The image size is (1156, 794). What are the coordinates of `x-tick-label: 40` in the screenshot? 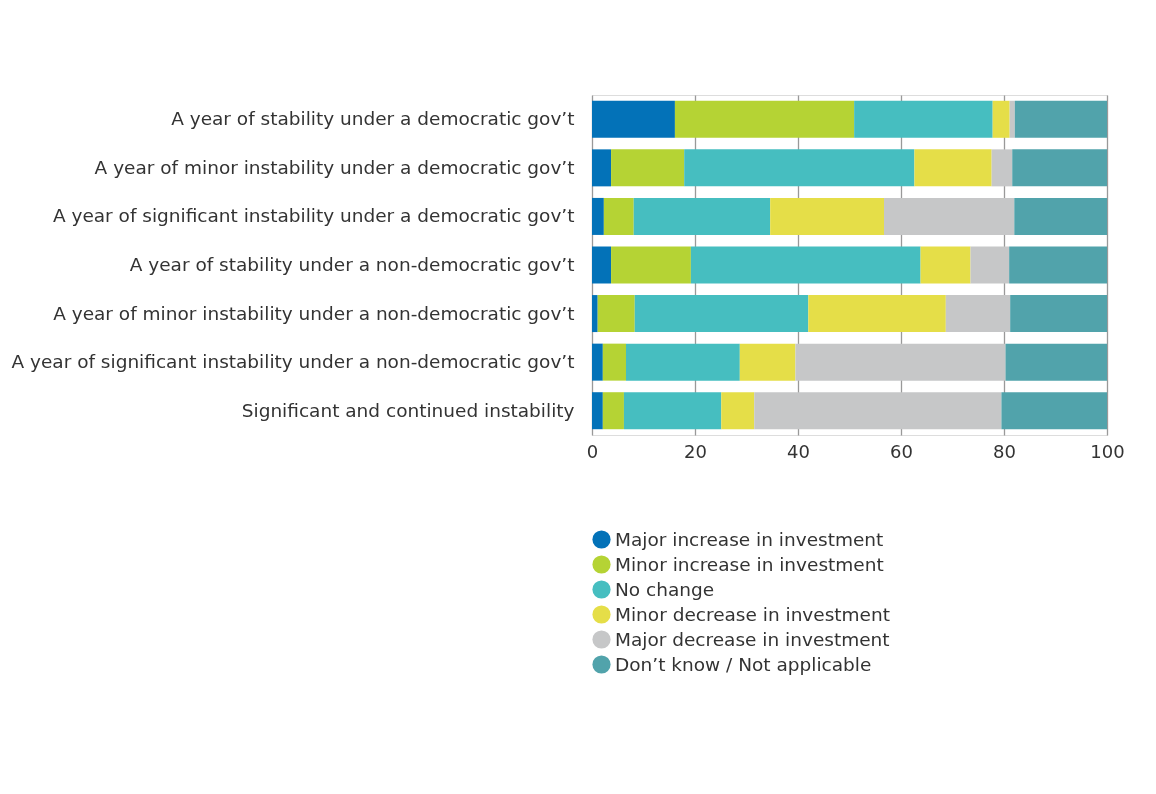 It's located at (798, 451).